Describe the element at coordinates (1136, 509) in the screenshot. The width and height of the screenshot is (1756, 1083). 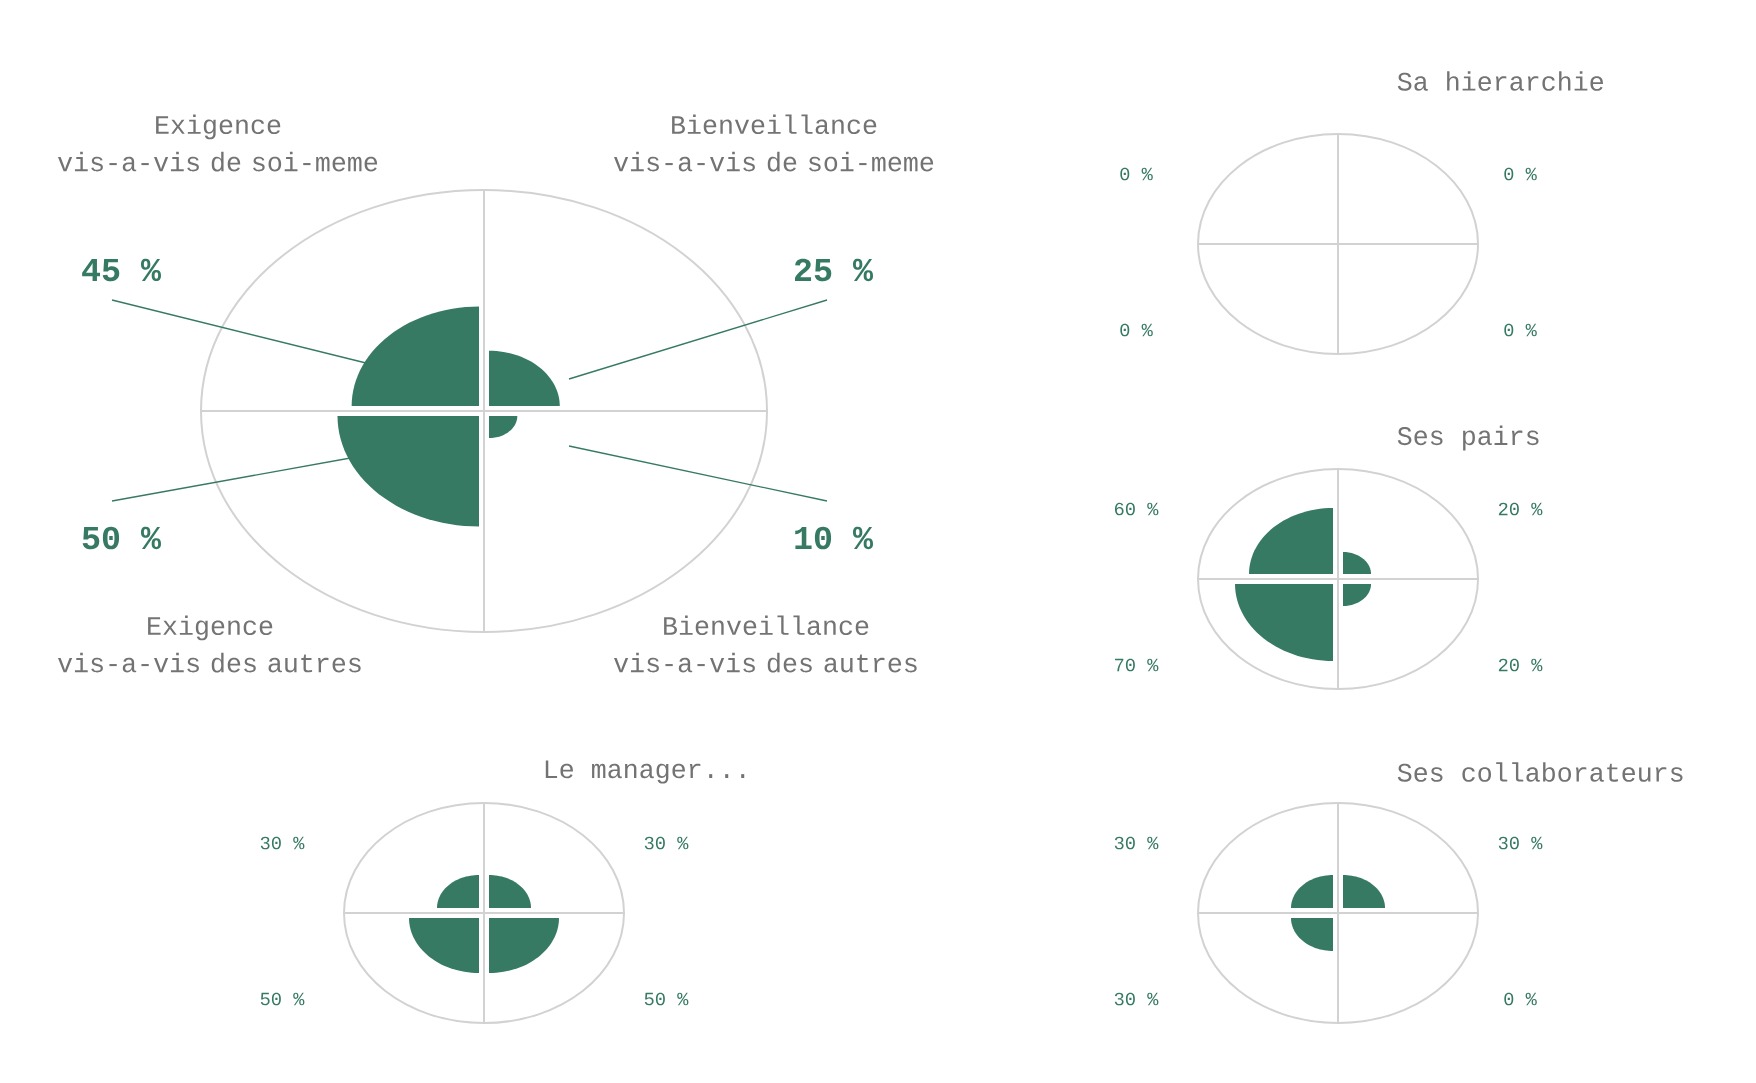
I see `data-label: 60 %` at that location.